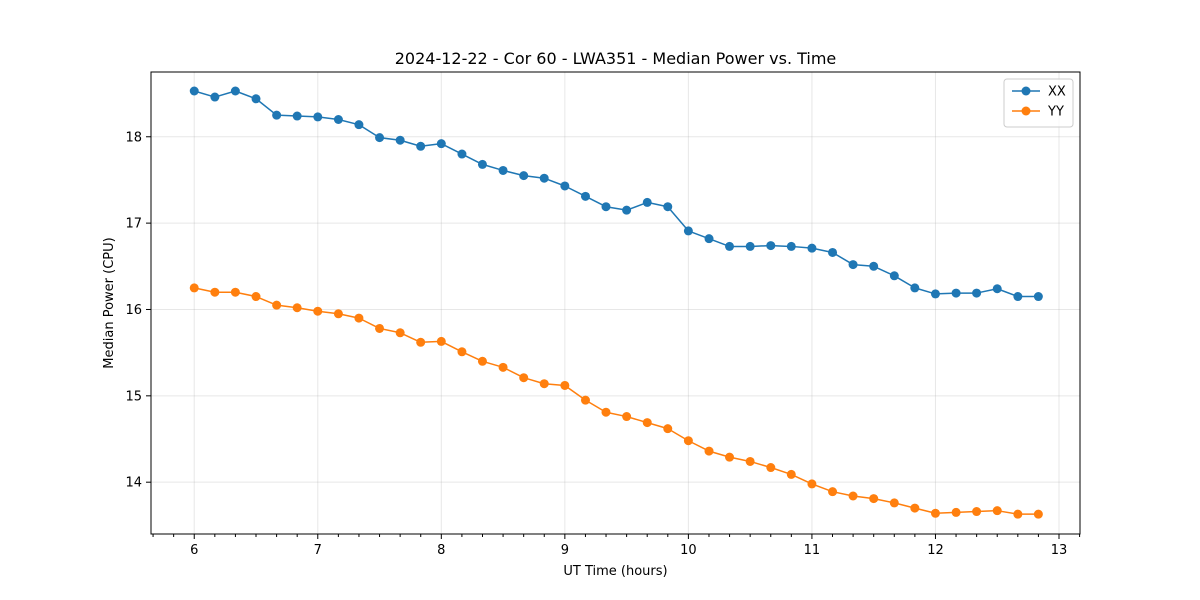 Image resolution: width=1200 pixels, height=600 pixels. I want to click on legend-marker-xx, so click(1026, 91).